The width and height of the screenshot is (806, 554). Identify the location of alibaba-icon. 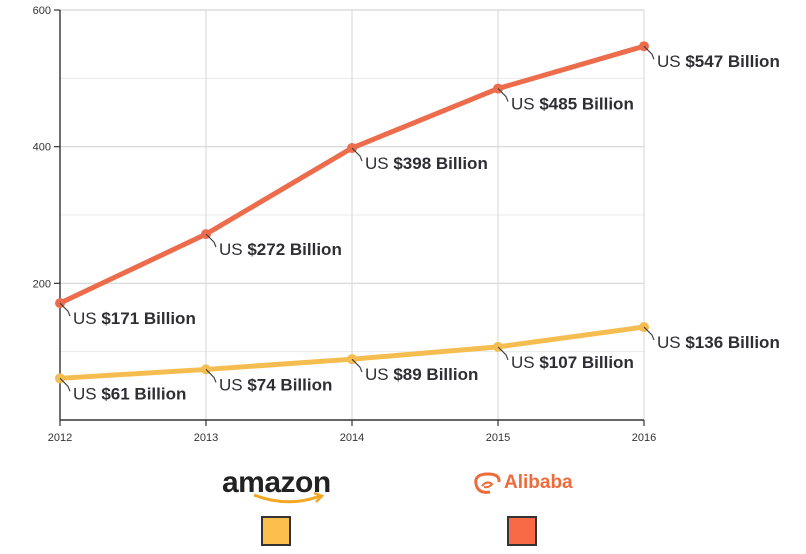
(487, 483).